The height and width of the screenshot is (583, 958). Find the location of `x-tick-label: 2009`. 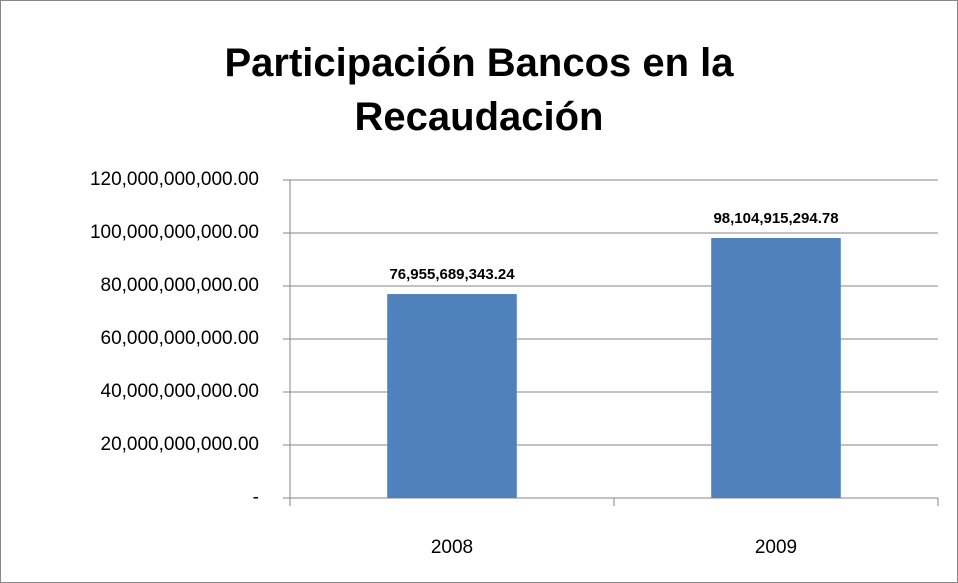

x-tick-label: 2009 is located at coordinates (776, 547).